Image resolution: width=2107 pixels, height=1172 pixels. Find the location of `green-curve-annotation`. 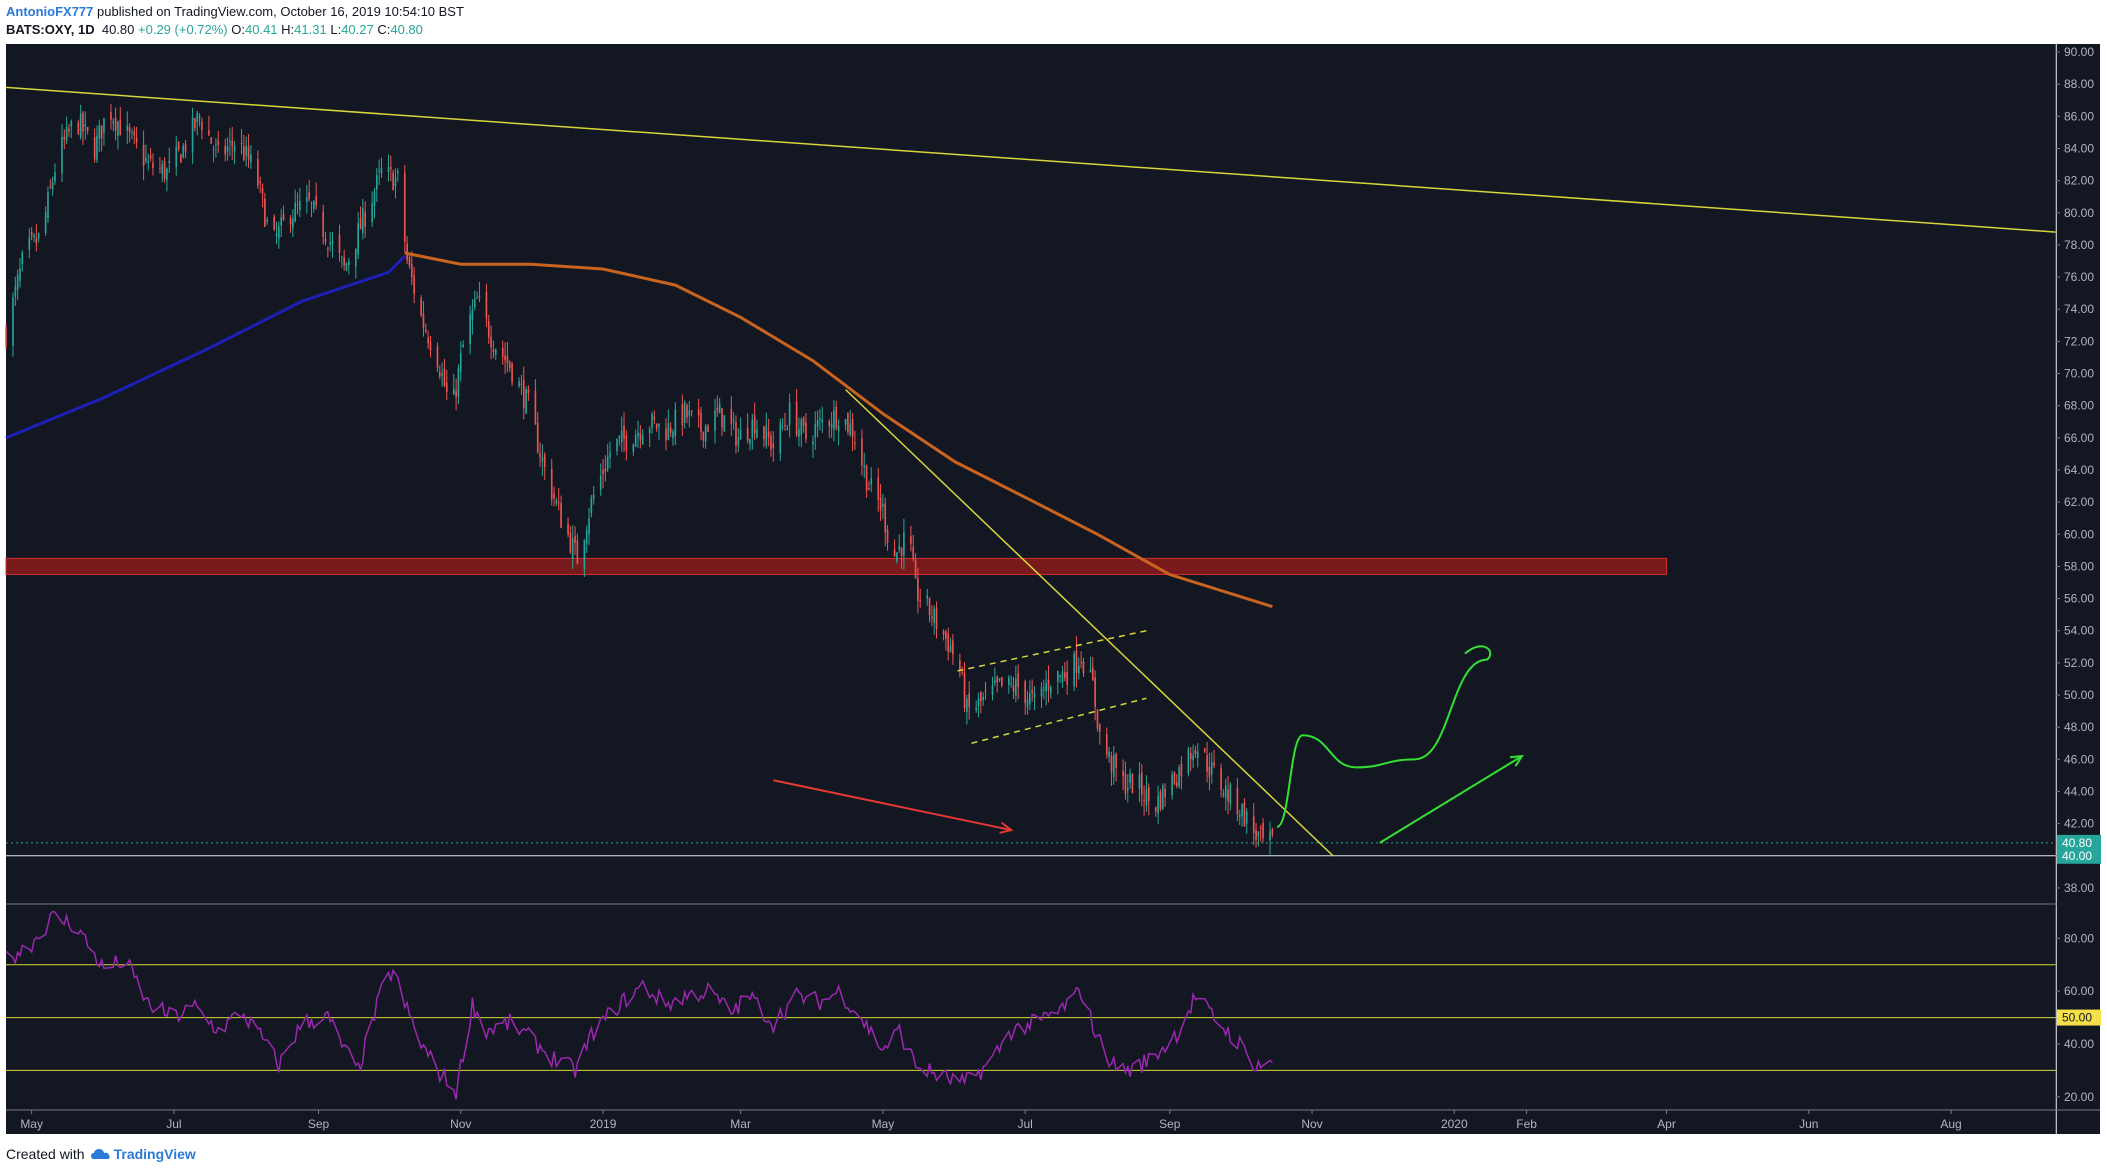

green-curve-annotation is located at coordinates (1384, 736).